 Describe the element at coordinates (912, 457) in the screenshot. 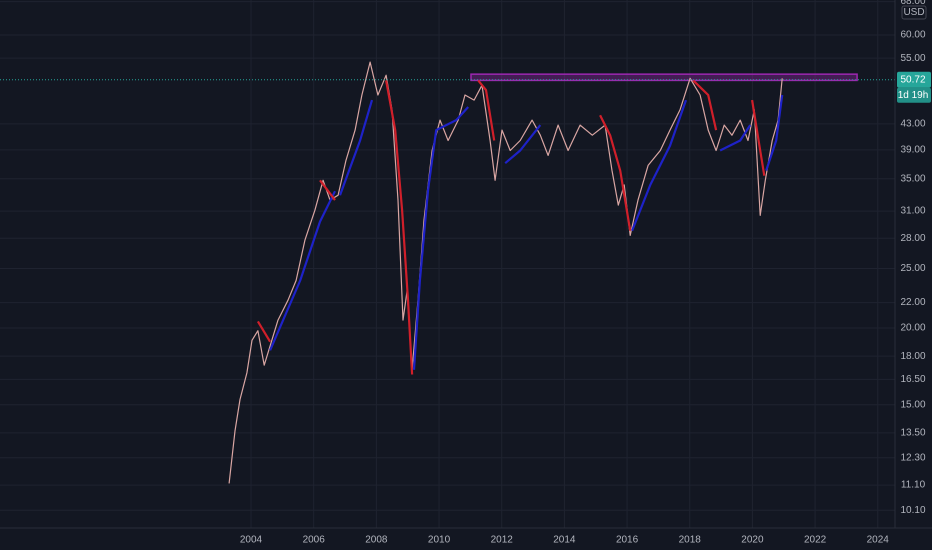

I see `y-tick-label: 12.30` at that location.